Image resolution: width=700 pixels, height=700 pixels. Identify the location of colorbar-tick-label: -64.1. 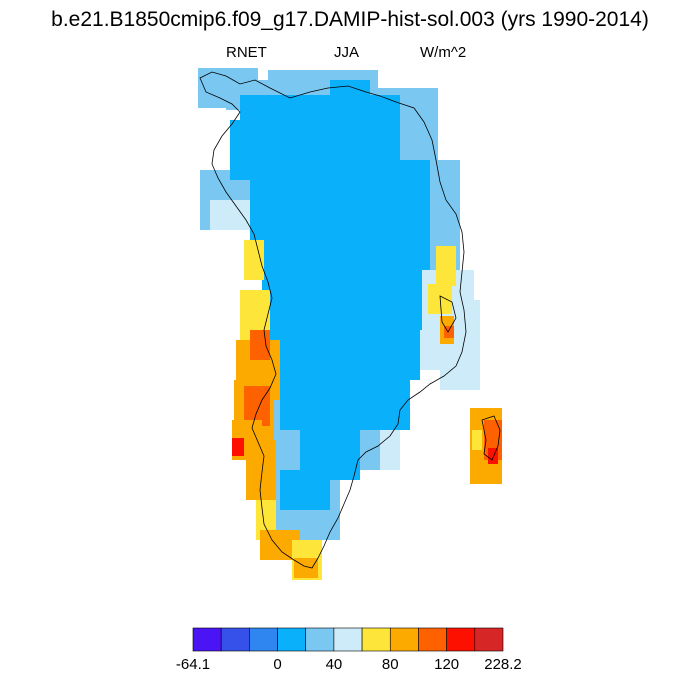
(193, 664).